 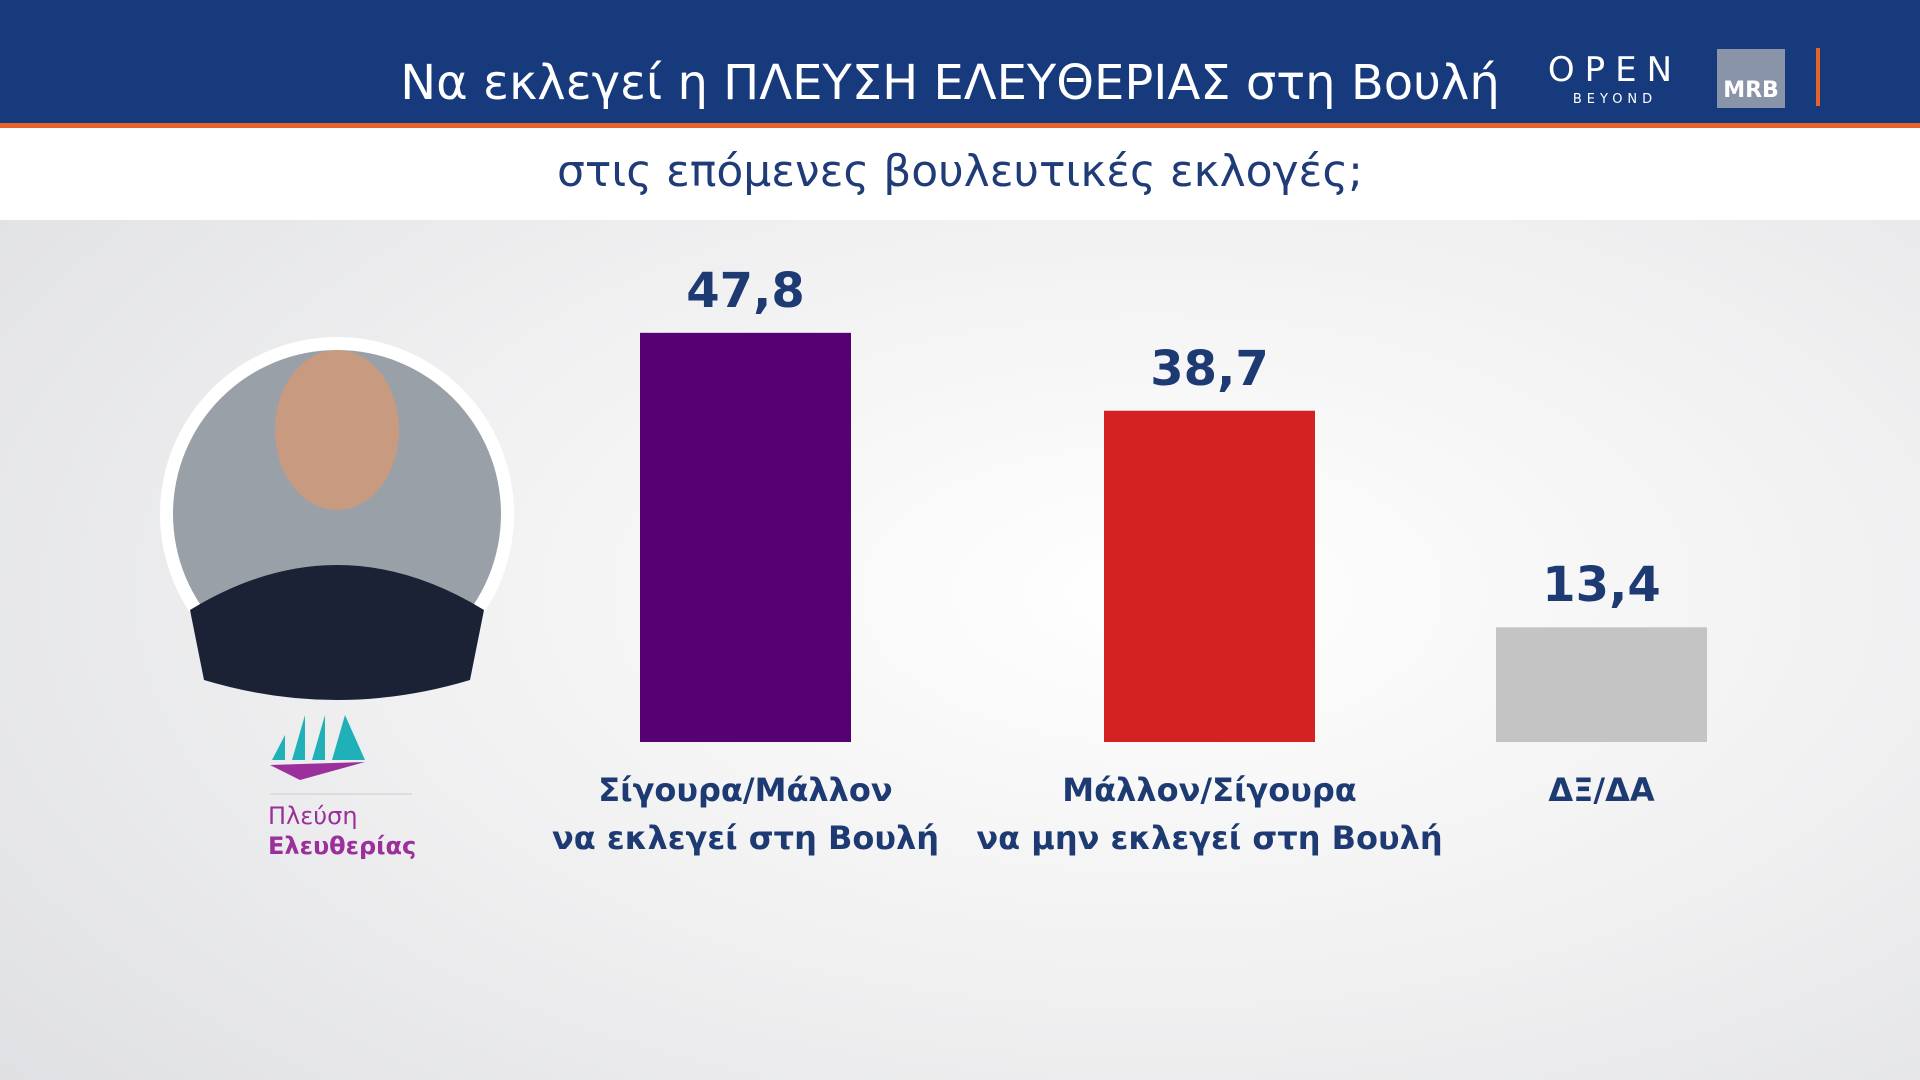 I want to click on photo-body, so click(x=337, y=632).